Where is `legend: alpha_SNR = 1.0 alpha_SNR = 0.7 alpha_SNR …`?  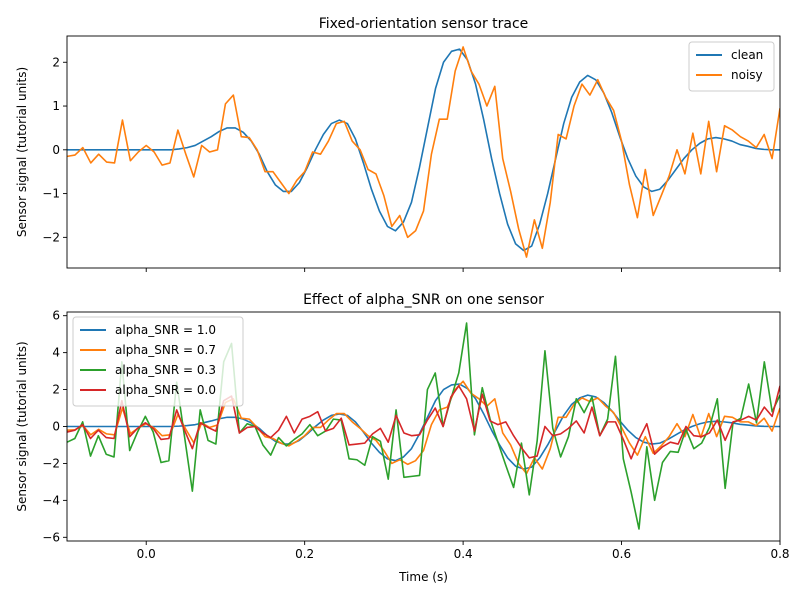
legend: alpha_SNR = 1.0 alpha_SNR = 0.7 alpha_SNR … is located at coordinates (158, 361).